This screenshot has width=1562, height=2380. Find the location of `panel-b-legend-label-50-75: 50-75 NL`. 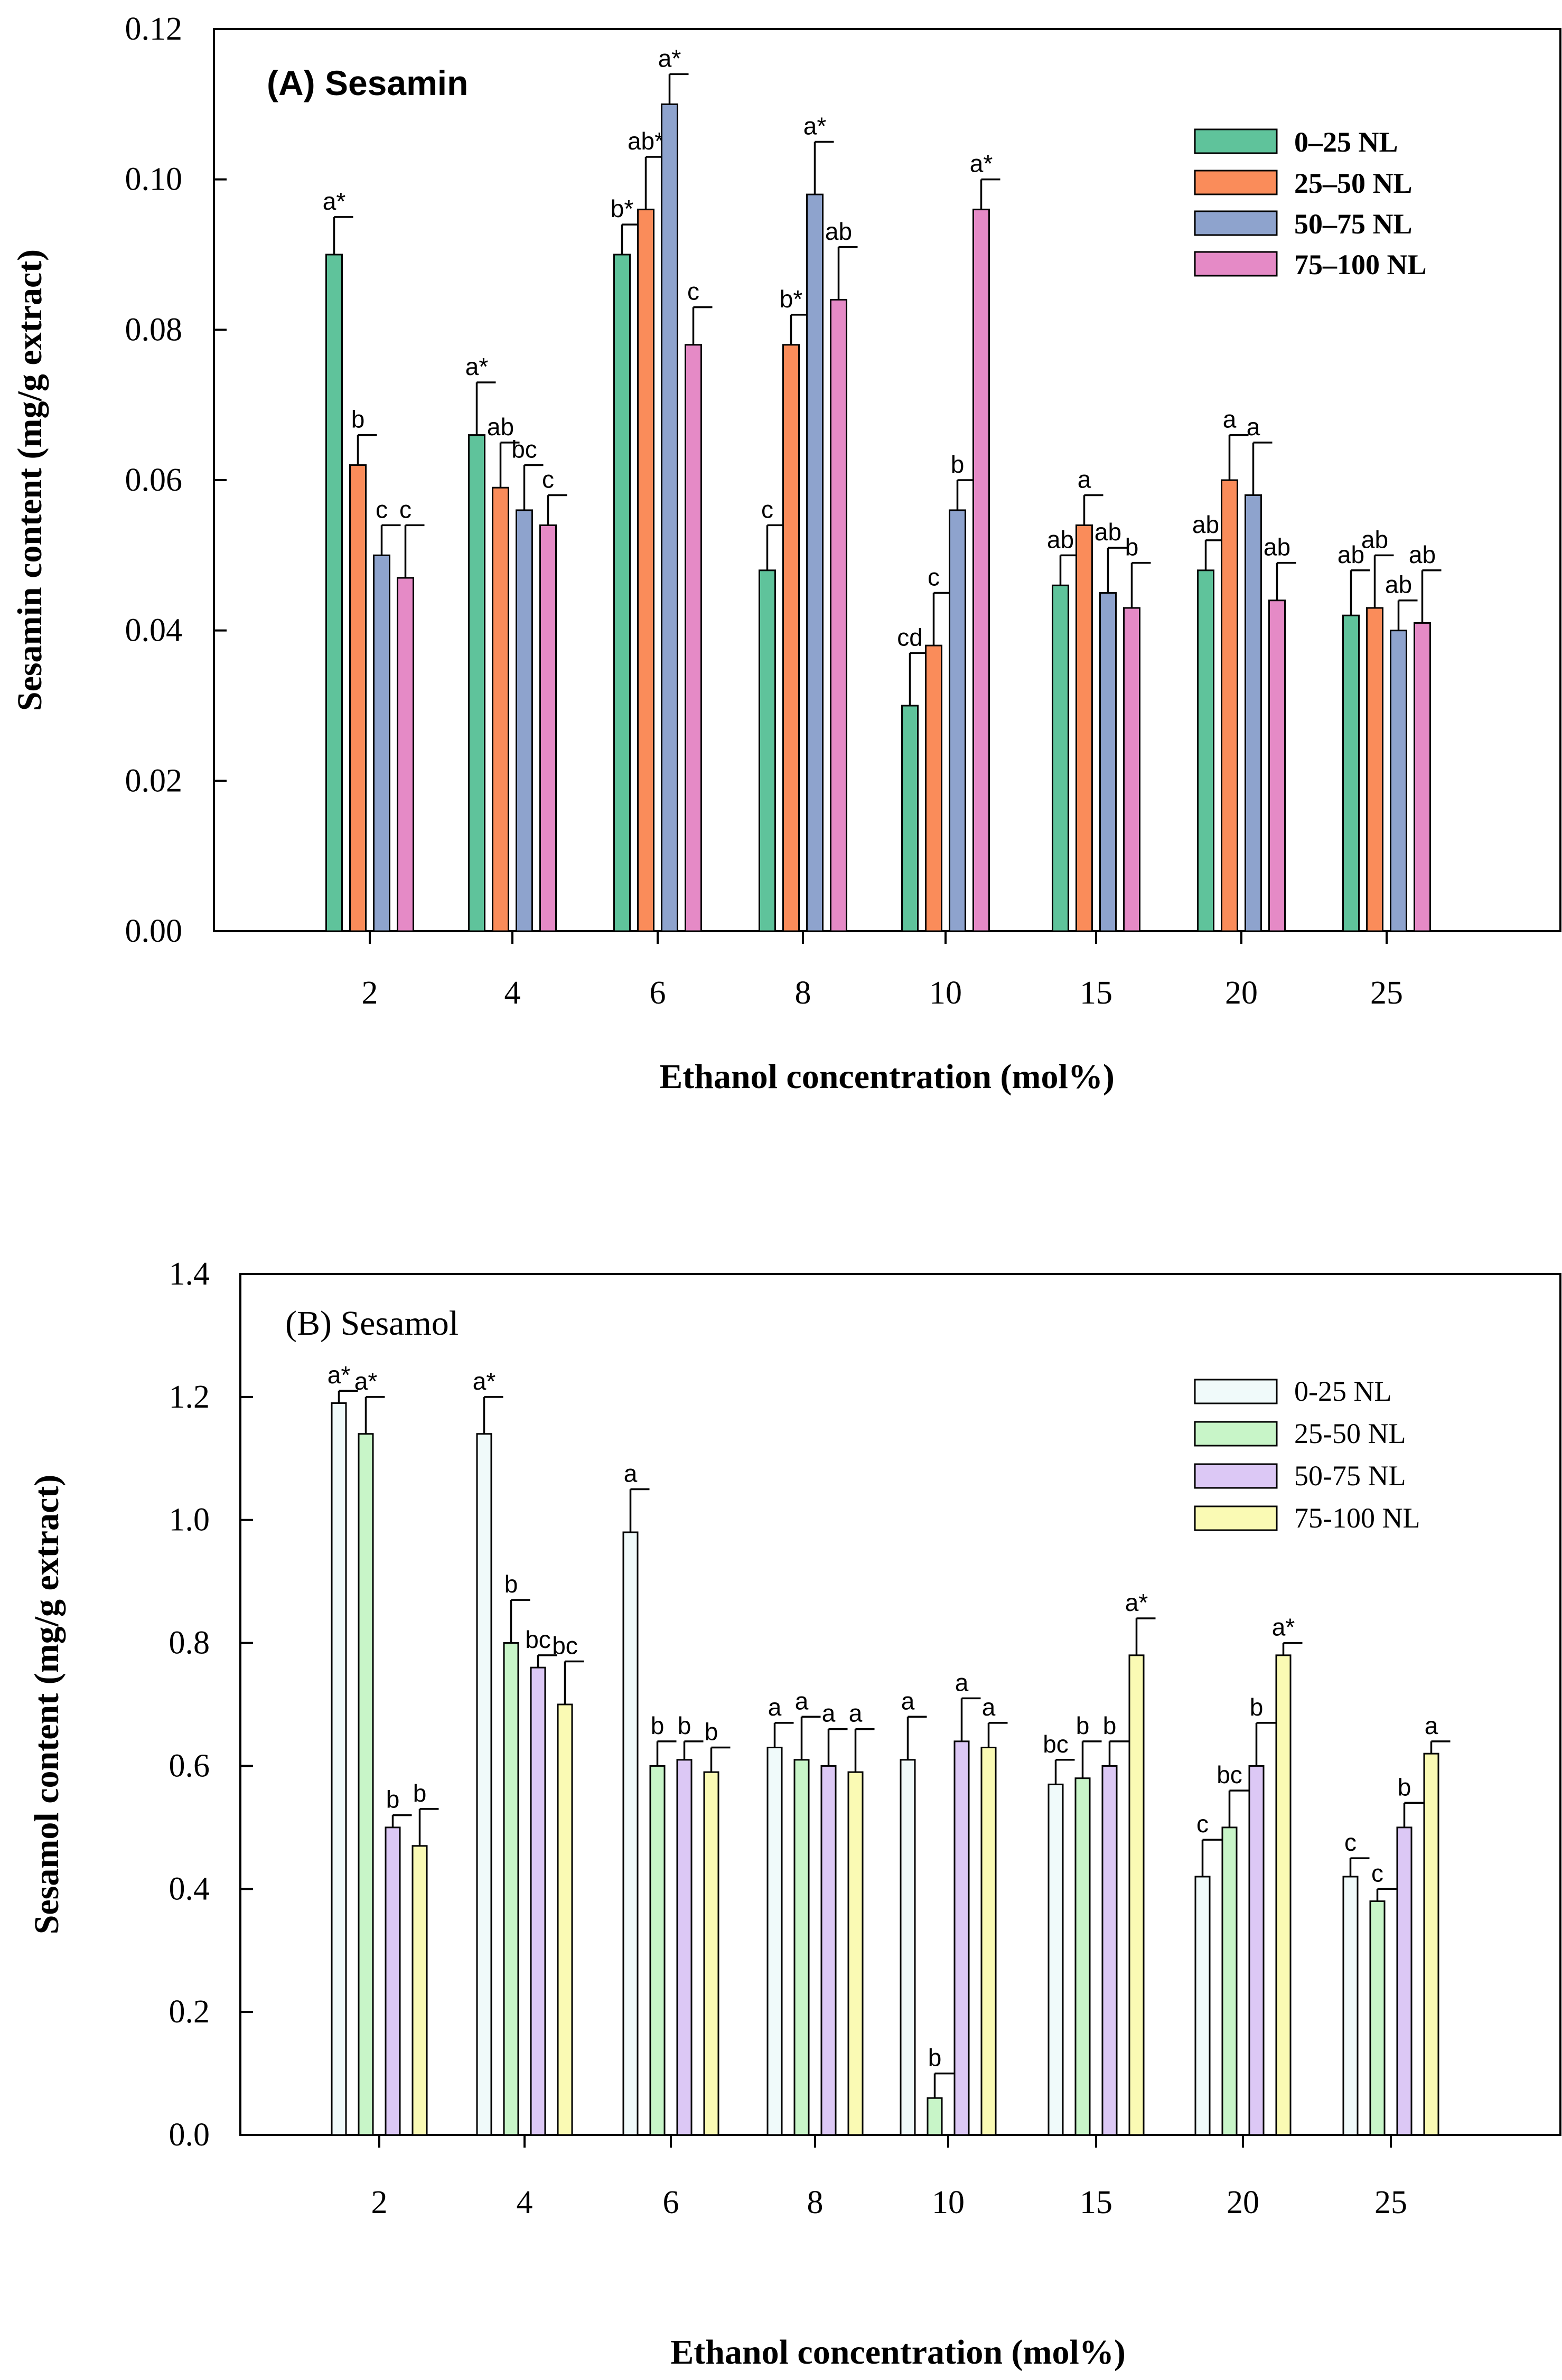

panel-b-legend-label-50-75: 50-75 NL is located at coordinates (1350, 1476).